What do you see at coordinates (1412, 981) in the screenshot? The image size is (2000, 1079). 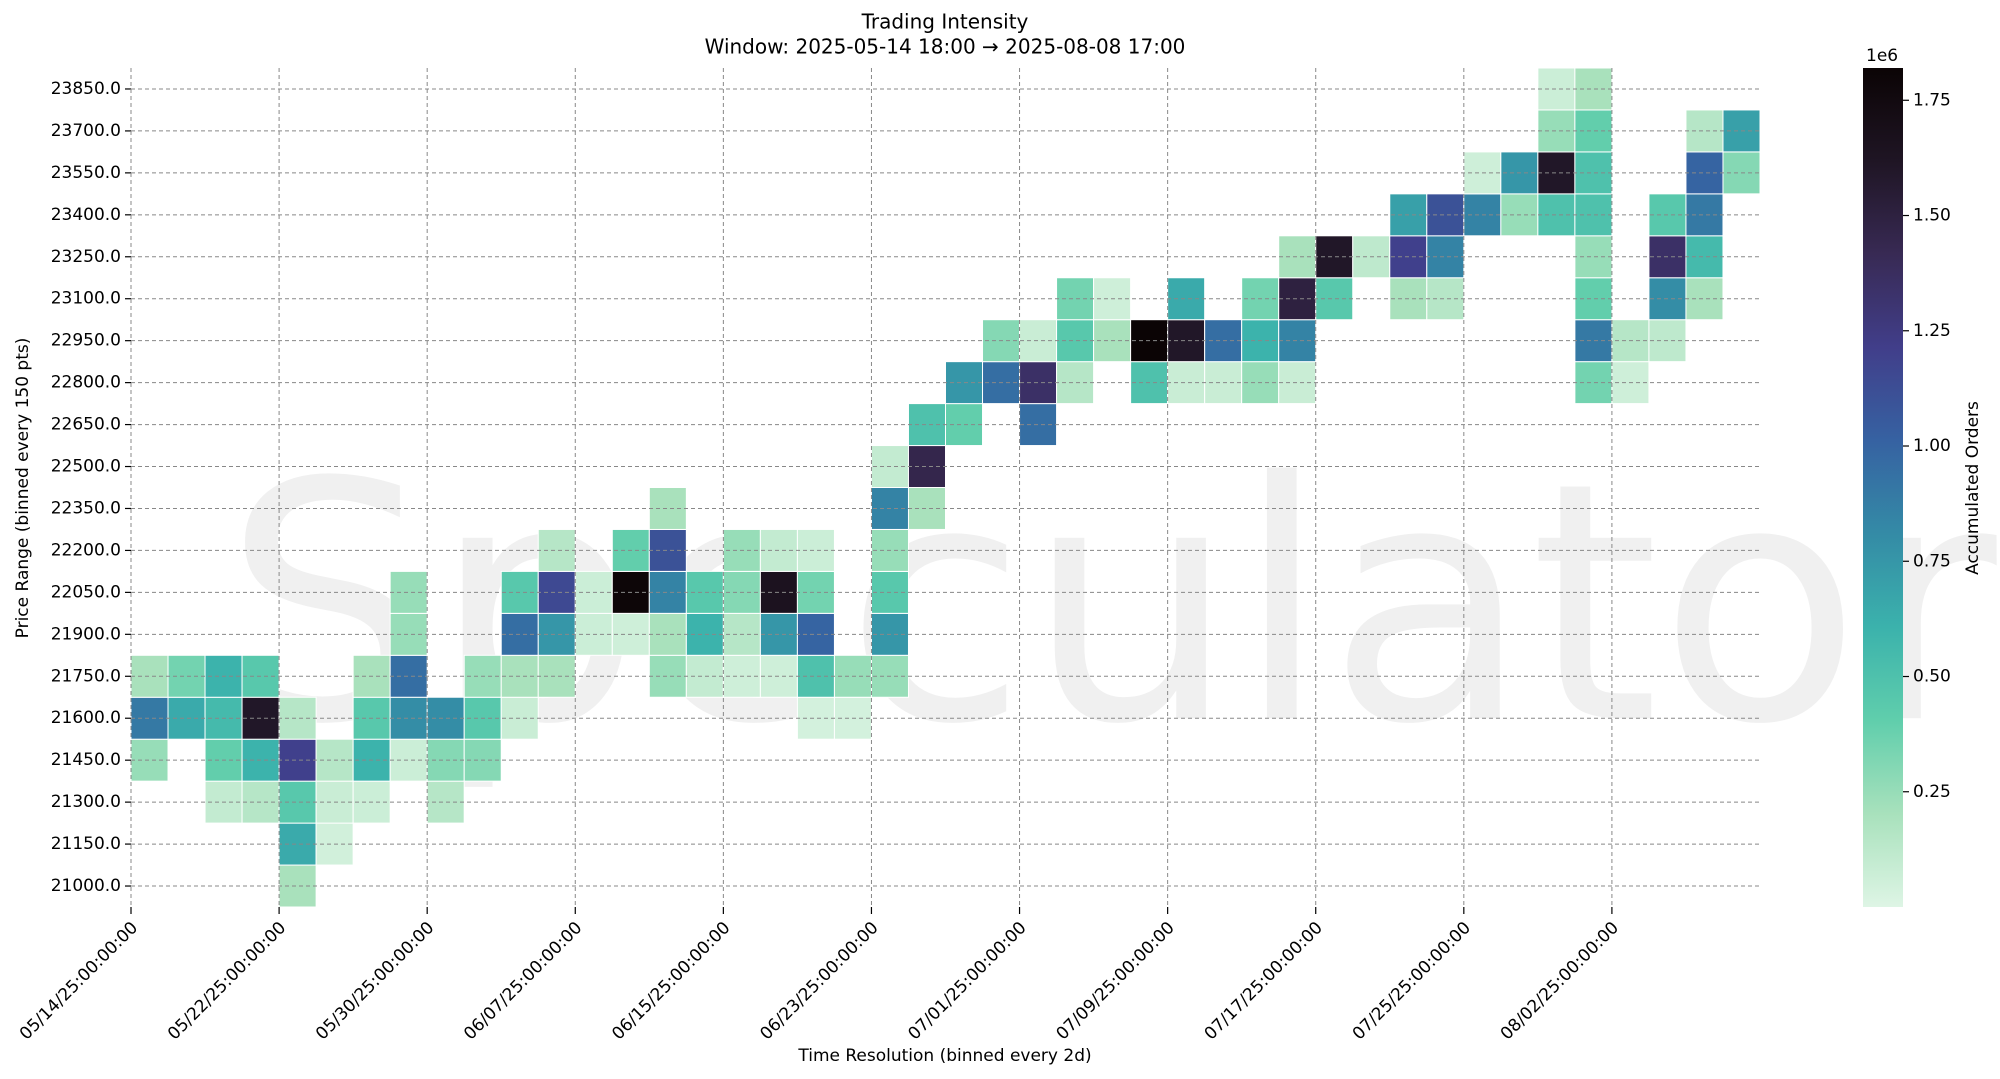 I see `x-tick-label: 07/25/25:00:00:00` at bounding box center [1412, 981].